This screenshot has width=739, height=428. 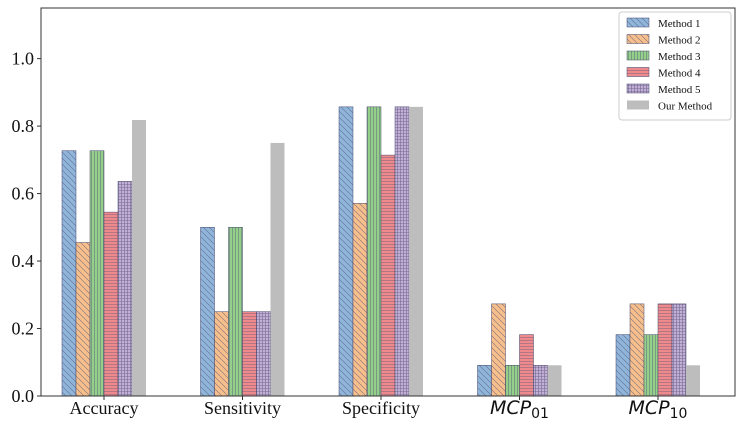 I want to click on bar-method-5-accuracy, so click(x=125, y=289).